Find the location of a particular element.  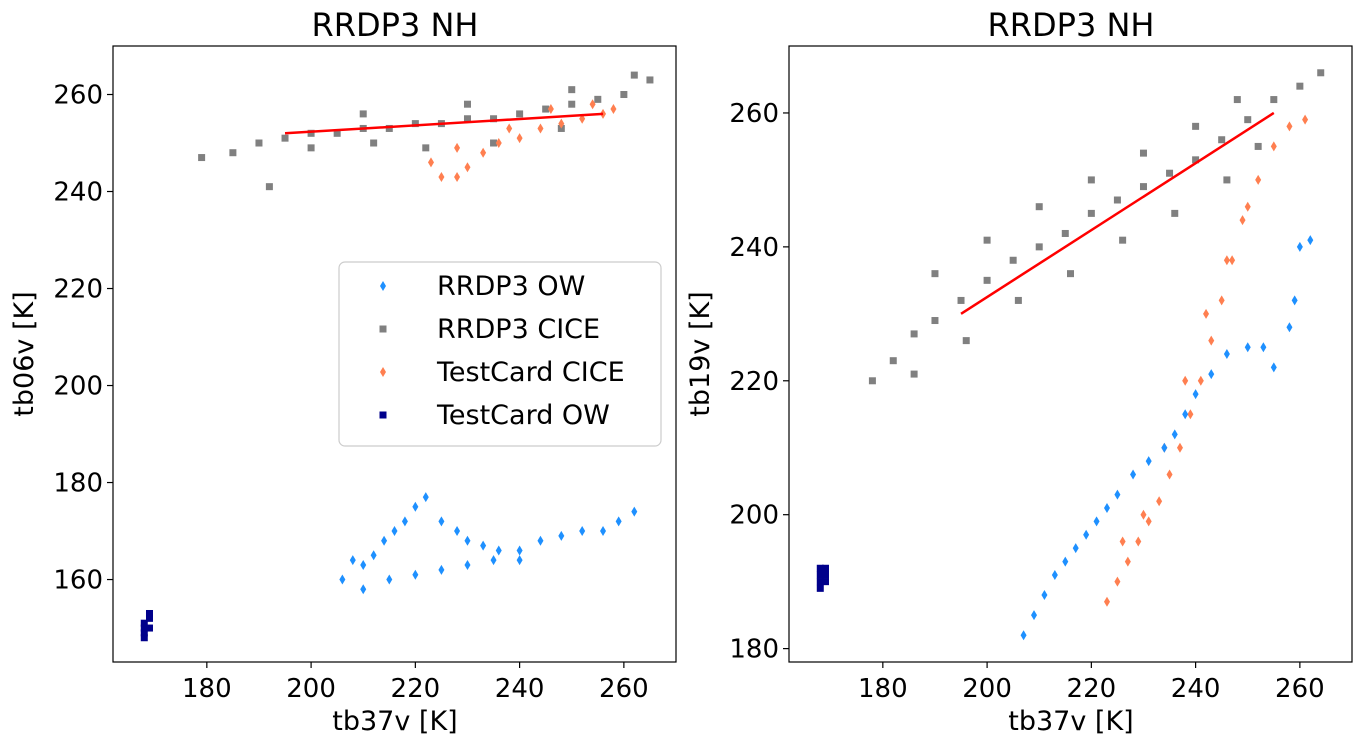

x-tick-label: 260 is located at coordinates (624, 689).